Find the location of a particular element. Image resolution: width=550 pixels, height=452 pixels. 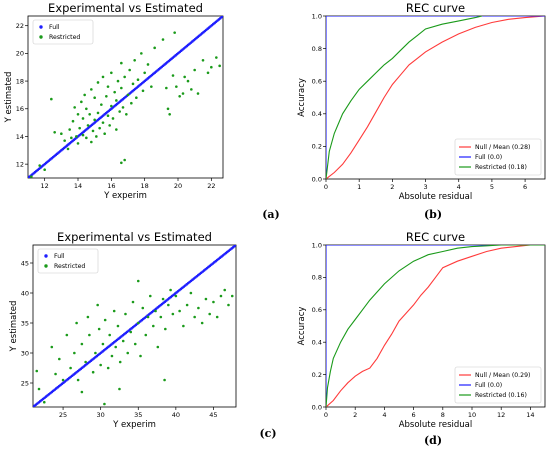

x-tick-label: 5 is located at coordinates (492, 187).